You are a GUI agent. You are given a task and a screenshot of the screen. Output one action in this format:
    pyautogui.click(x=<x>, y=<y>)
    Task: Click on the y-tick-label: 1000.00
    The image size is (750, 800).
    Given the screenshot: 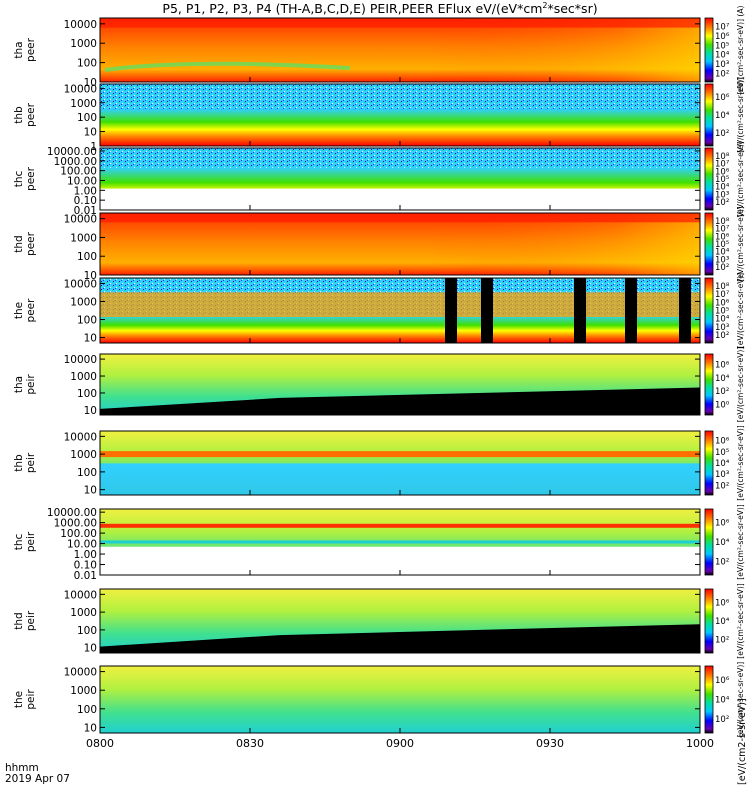 What is the action you would take?
    pyautogui.click(x=75, y=162)
    